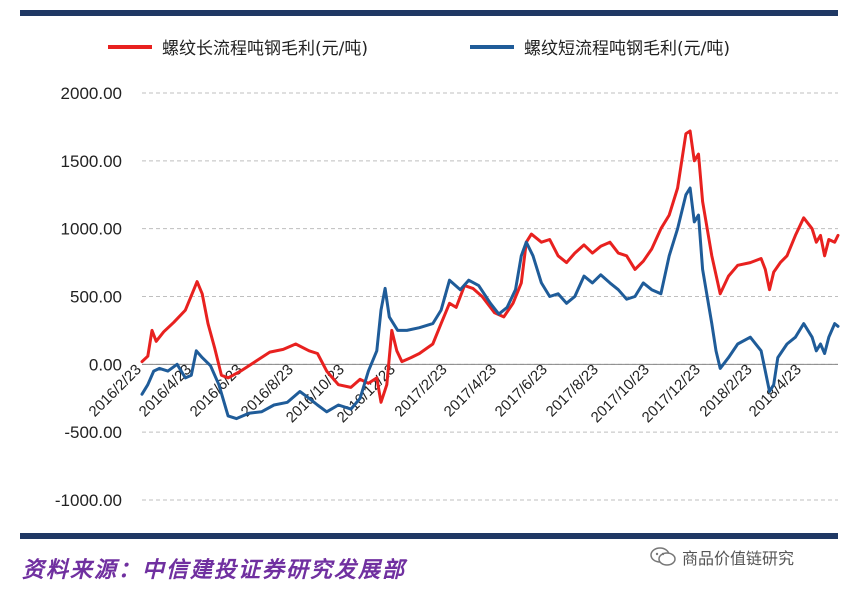  I want to click on legend-swatch-short, so click(492, 46).